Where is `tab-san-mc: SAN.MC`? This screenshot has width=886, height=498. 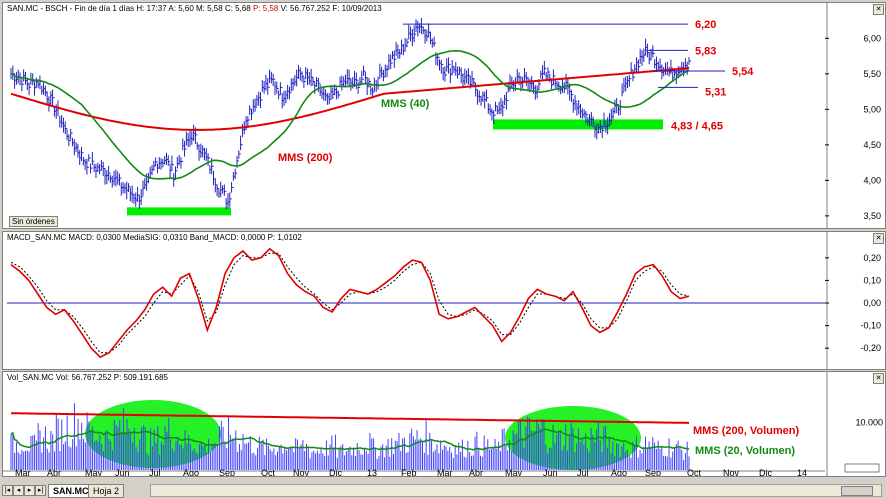 tab-san-mc: SAN.MC is located at coordinates (71, 491).